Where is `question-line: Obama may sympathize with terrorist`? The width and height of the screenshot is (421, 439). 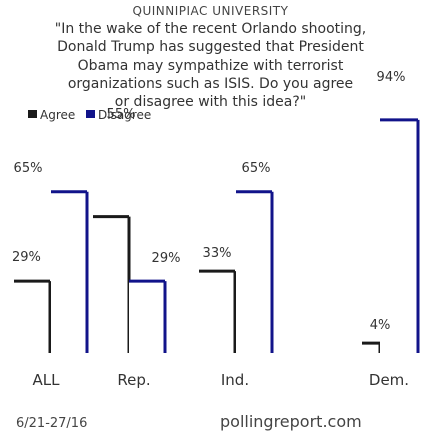
question-line: Obama may sympathize with terrorist is located at coordinates (210, 65).